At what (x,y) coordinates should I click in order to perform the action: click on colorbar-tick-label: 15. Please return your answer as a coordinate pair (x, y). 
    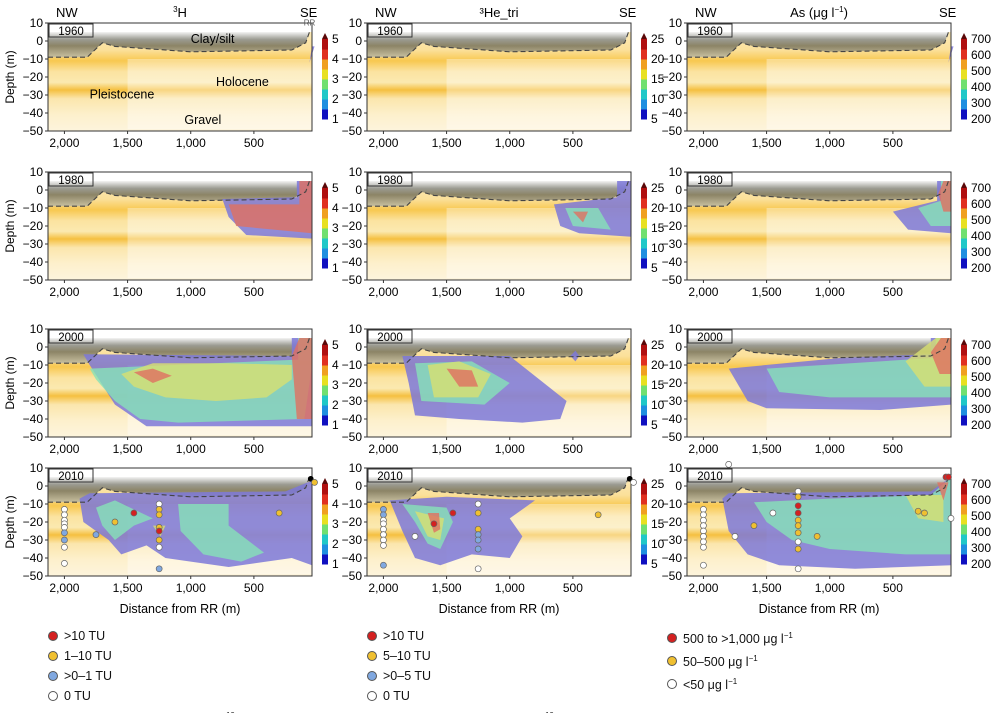
    Looking at the image, I should click on (658, 524).